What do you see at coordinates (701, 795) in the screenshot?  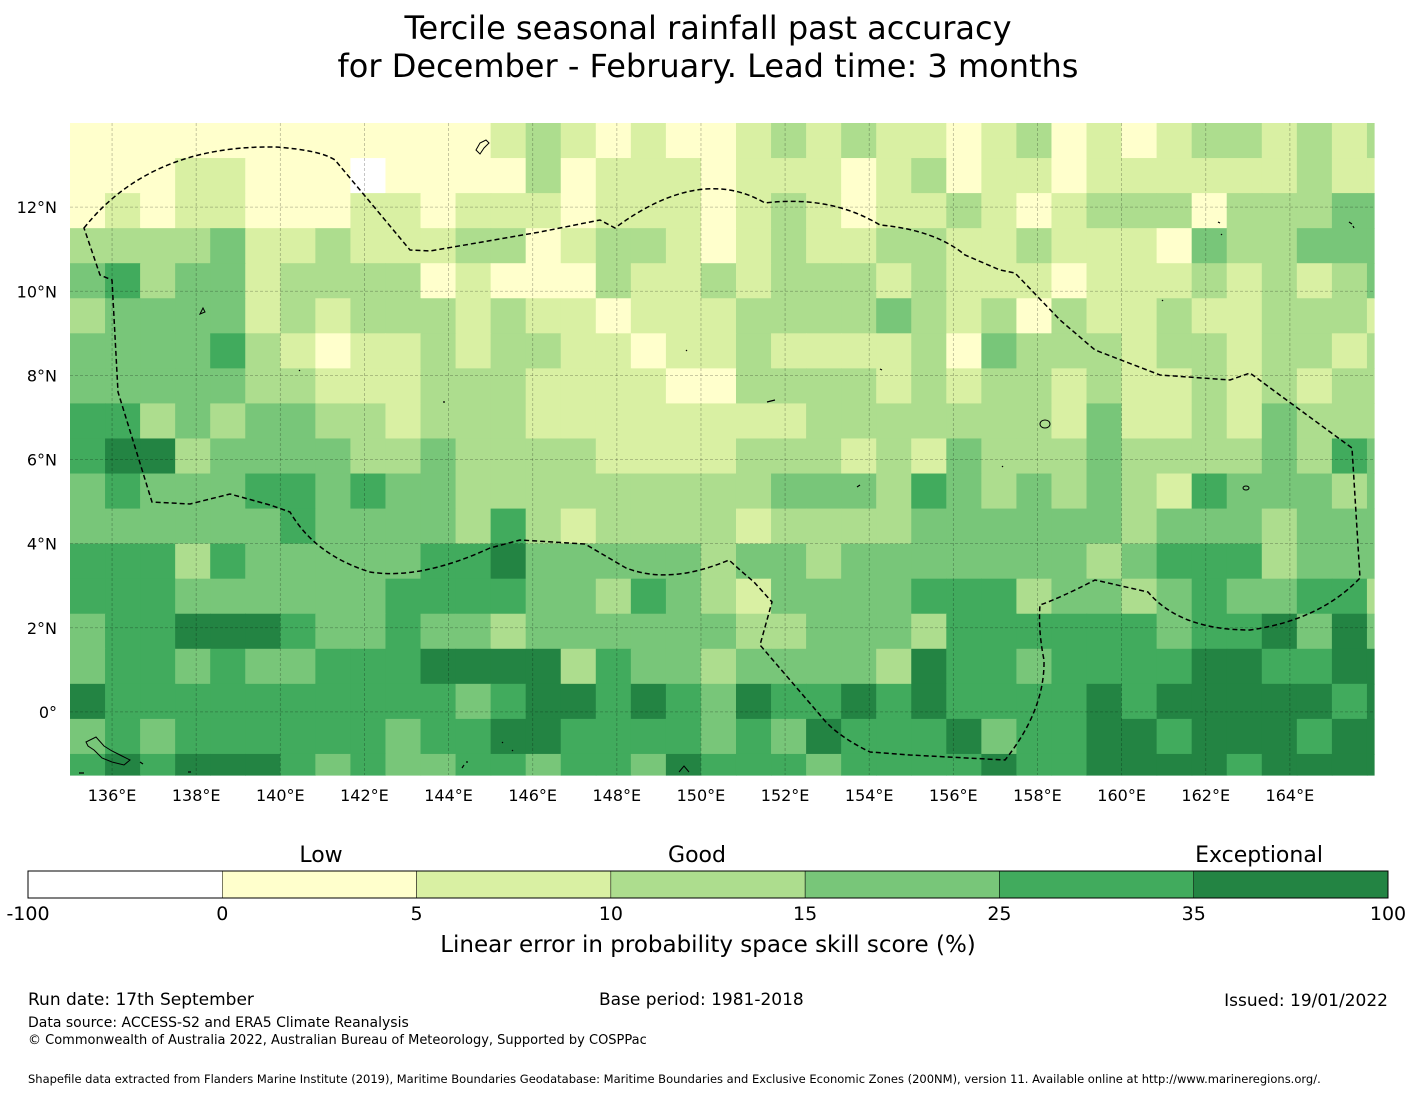 I see `longitude-tick: 150°E` at bounding box center [701, 795].